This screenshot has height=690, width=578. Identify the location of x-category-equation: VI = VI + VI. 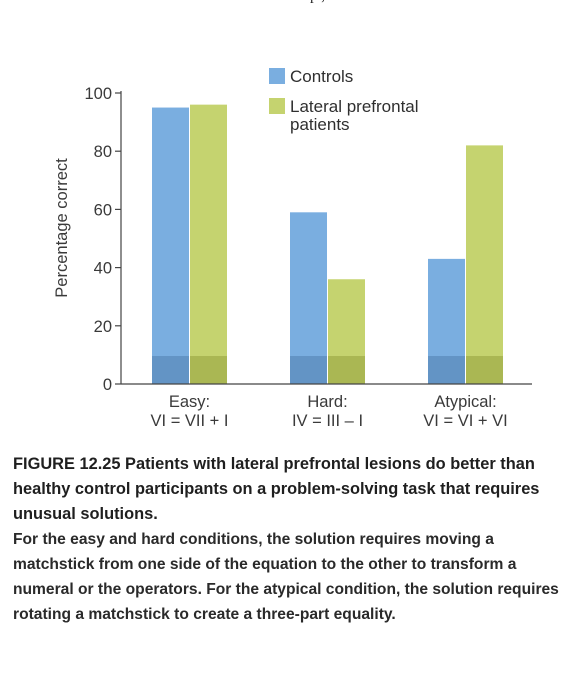
(465, 421).